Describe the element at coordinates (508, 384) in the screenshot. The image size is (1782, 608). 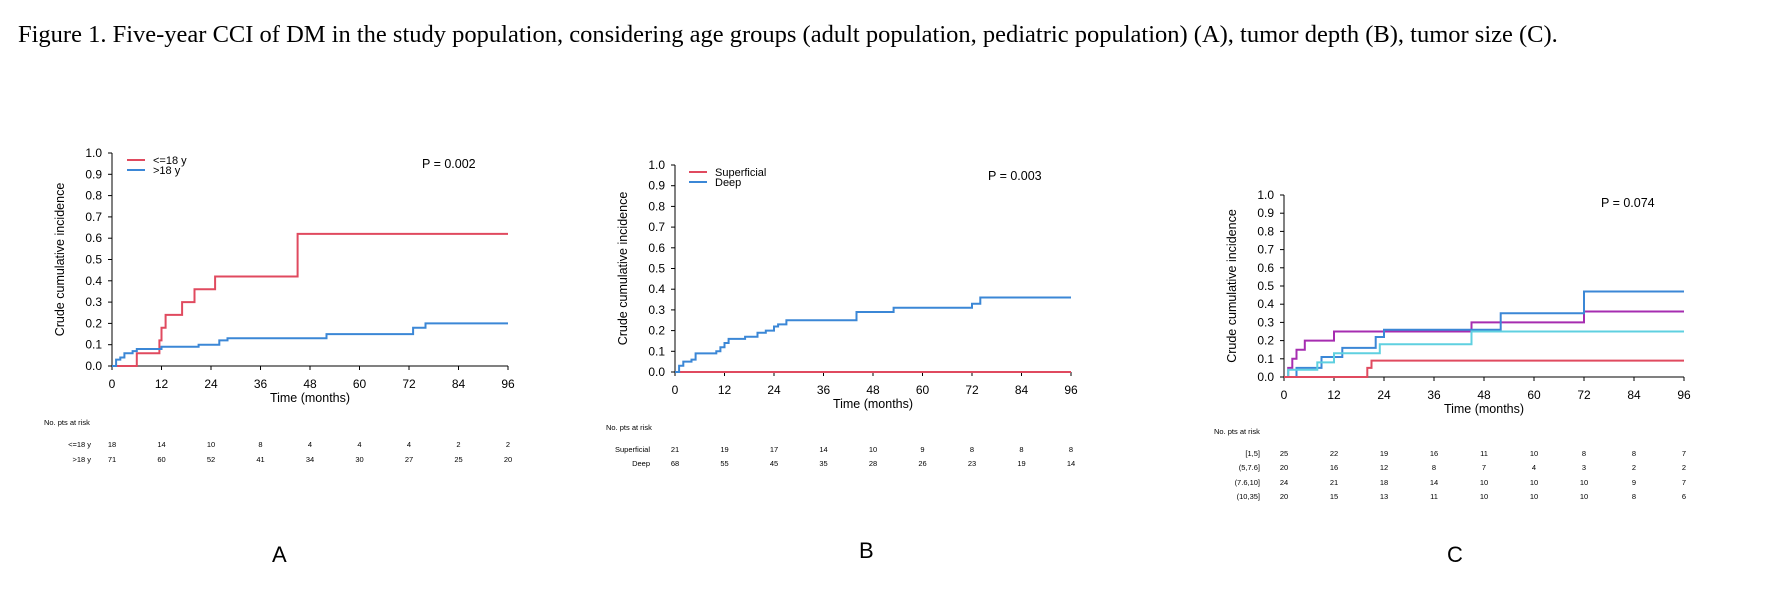
I see `x-tick-label: 96` at that location.